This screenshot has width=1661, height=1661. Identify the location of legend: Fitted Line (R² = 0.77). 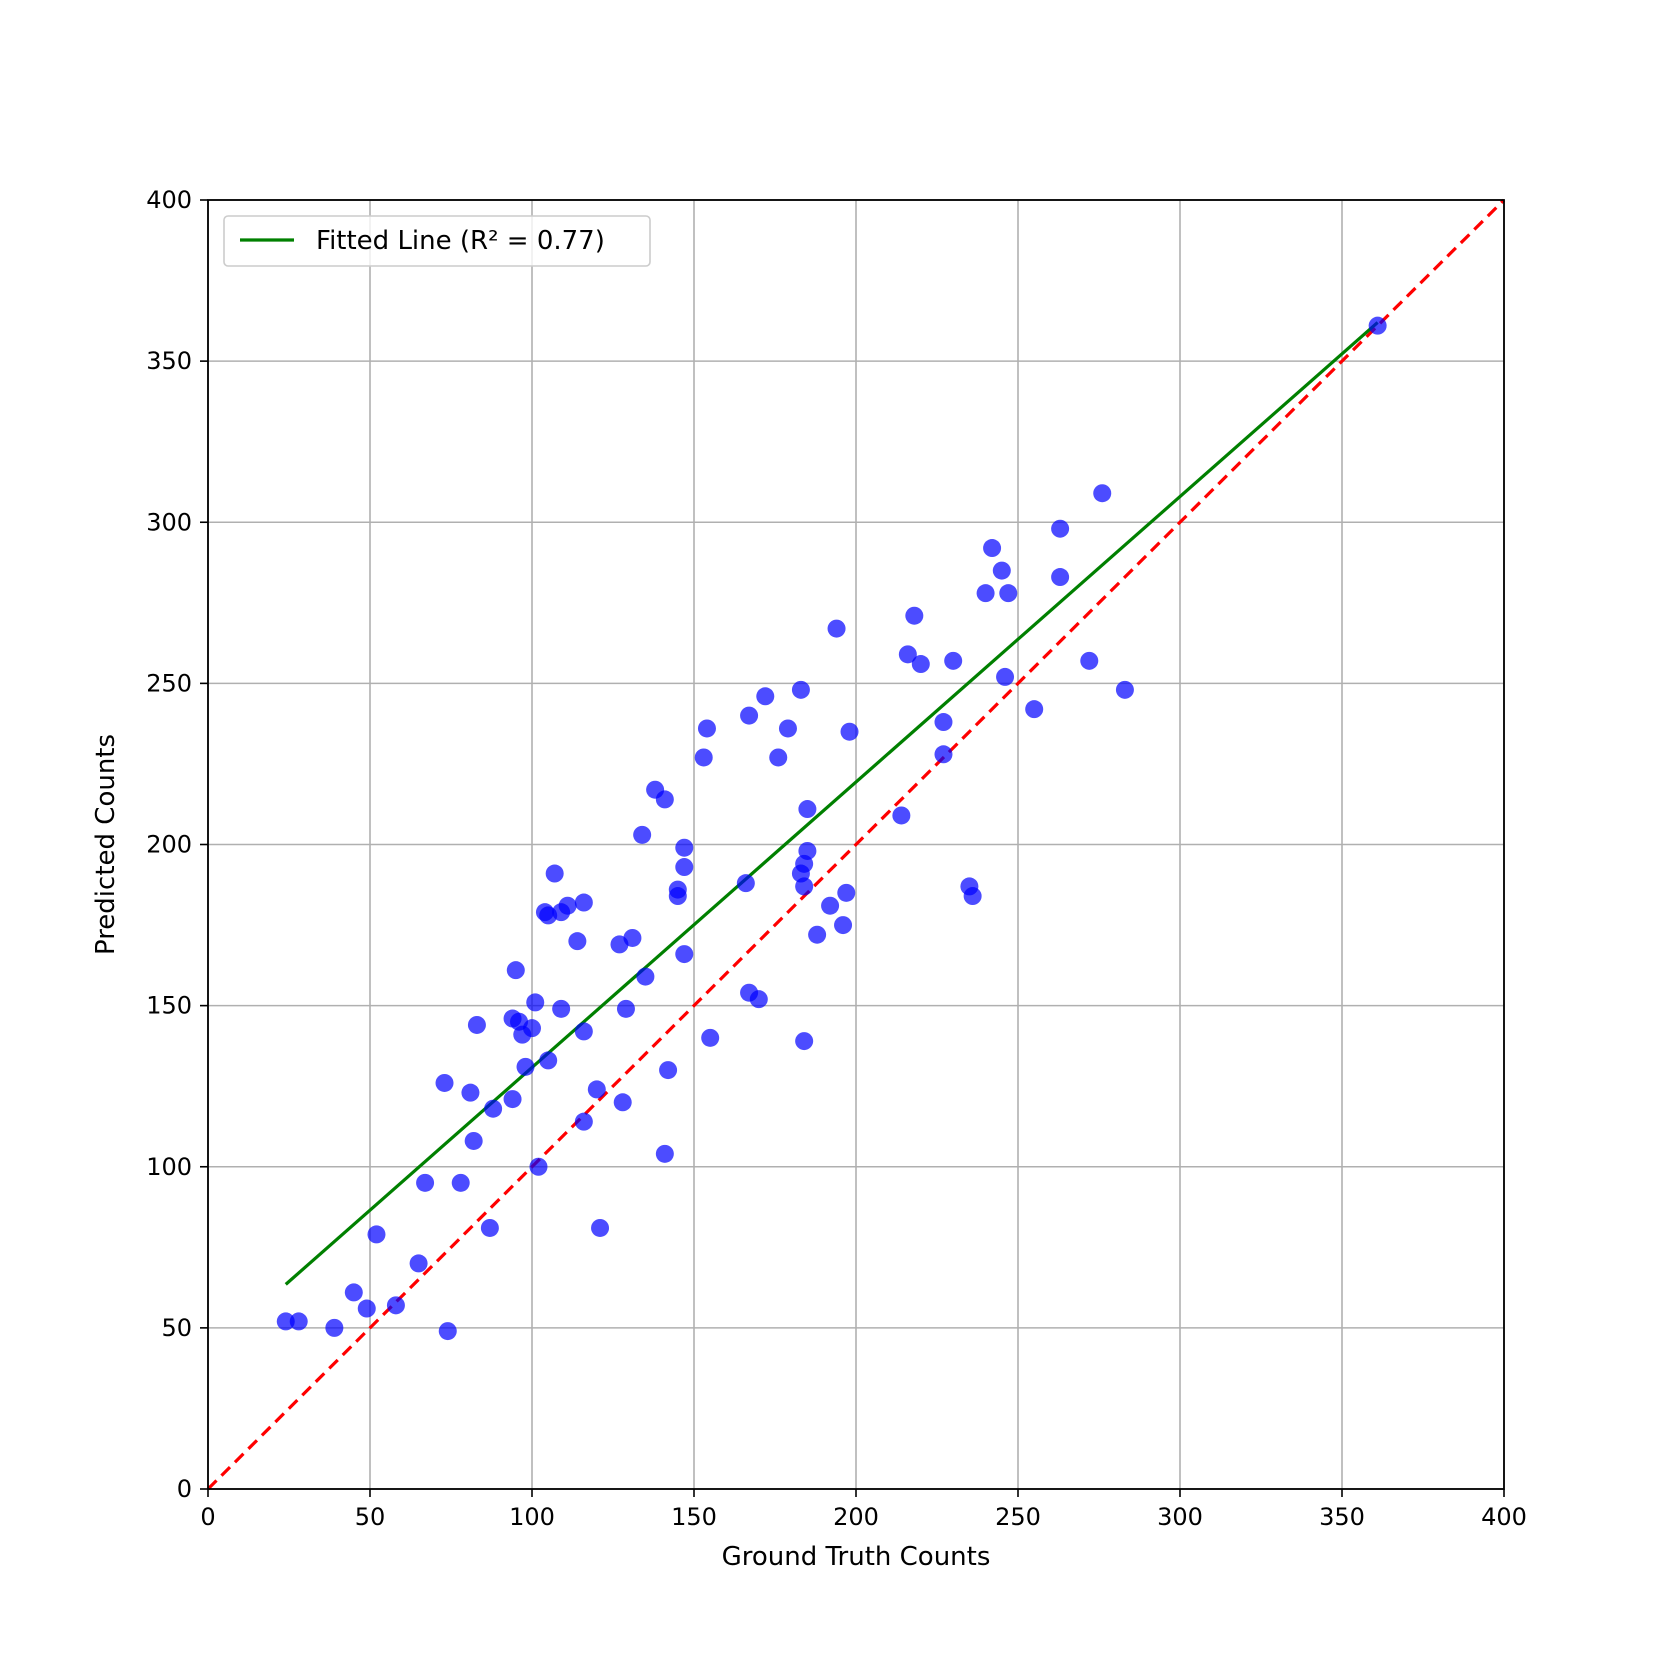
(437, 241).